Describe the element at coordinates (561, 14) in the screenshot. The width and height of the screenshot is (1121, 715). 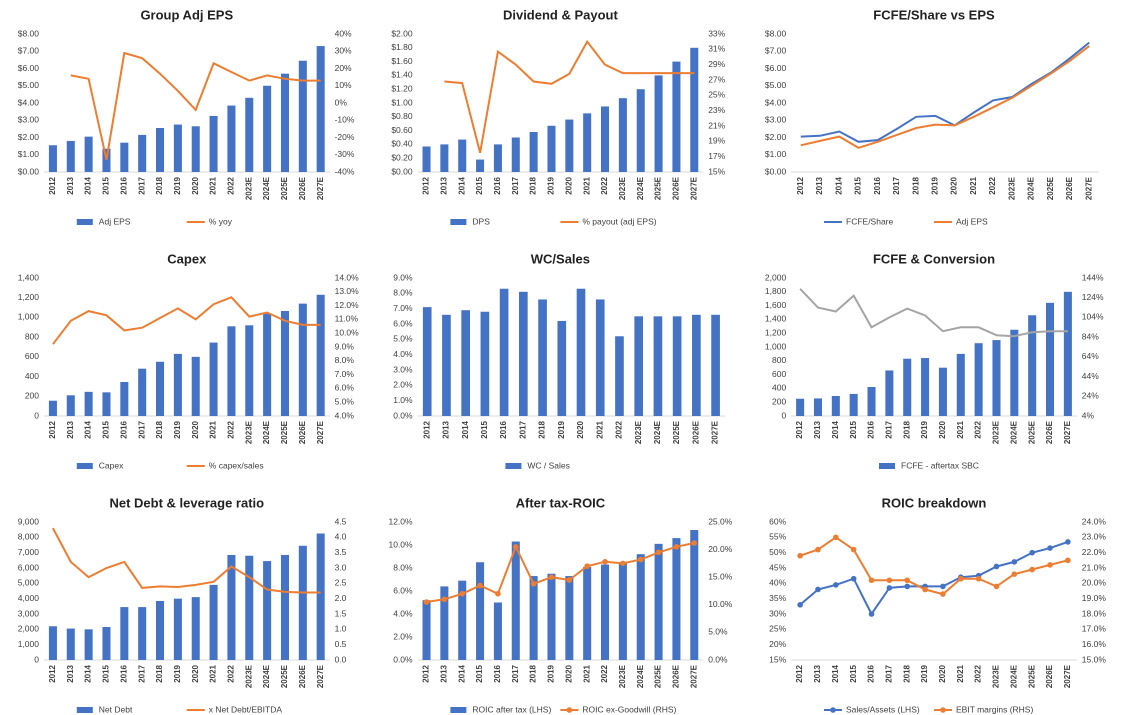
I see `chart-title: Dividend & Payout` at that location.